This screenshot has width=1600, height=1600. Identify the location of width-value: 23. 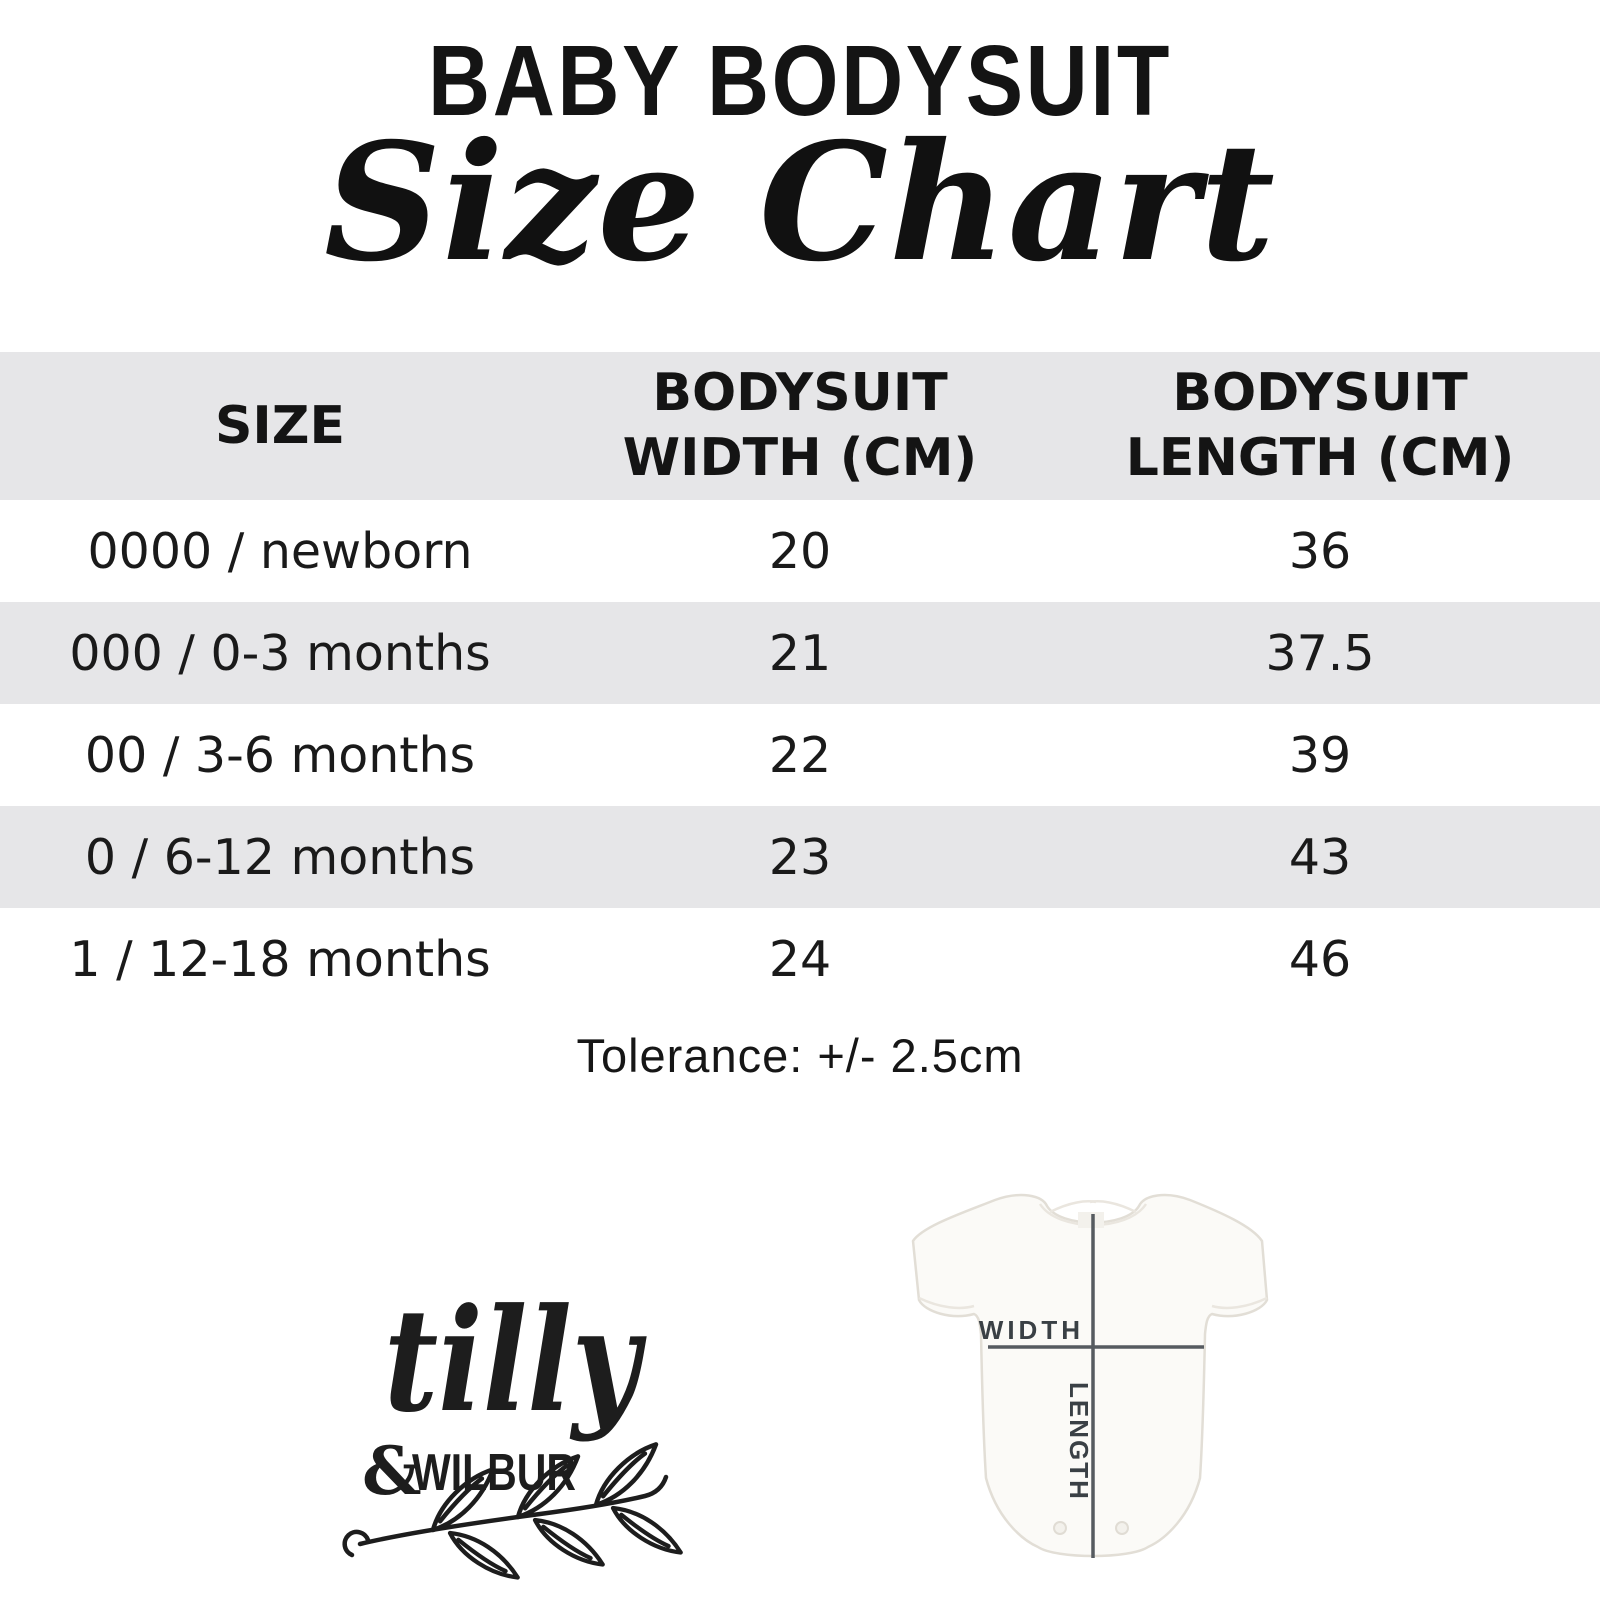
(800, 857).